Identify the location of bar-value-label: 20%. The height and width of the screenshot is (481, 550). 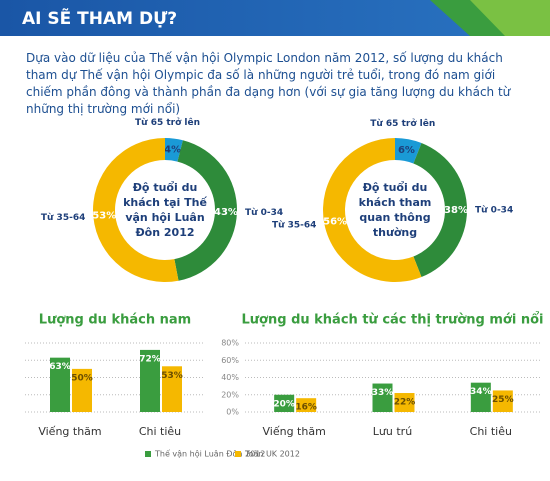
(284, 404).